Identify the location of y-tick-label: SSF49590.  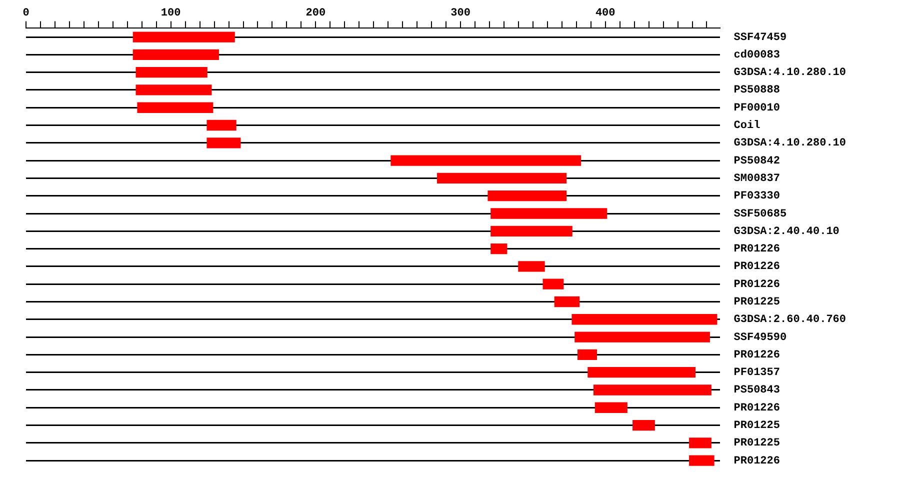
(760, 338).